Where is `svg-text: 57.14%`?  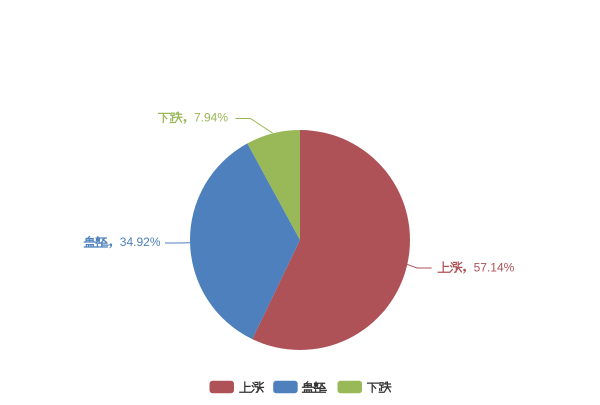
svg-text: 57.14% is located at coordinates (494, 267).